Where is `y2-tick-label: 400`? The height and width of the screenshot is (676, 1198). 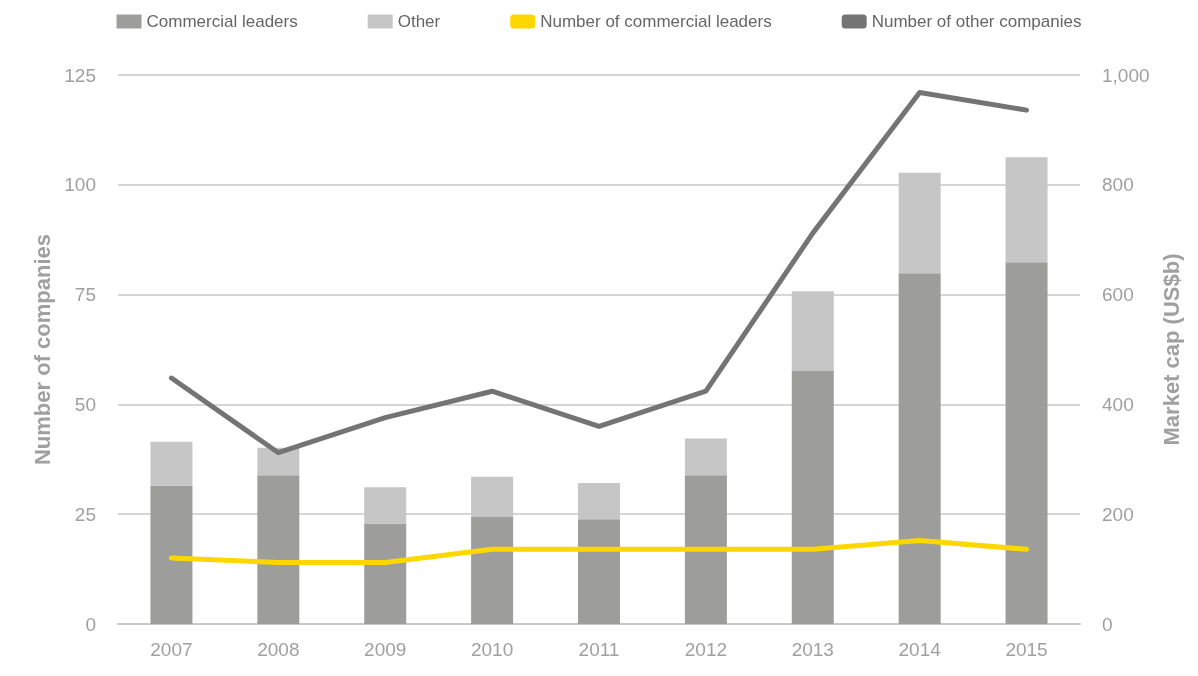 y2-tick-label: 400 is located at coordinates (1118, 404).